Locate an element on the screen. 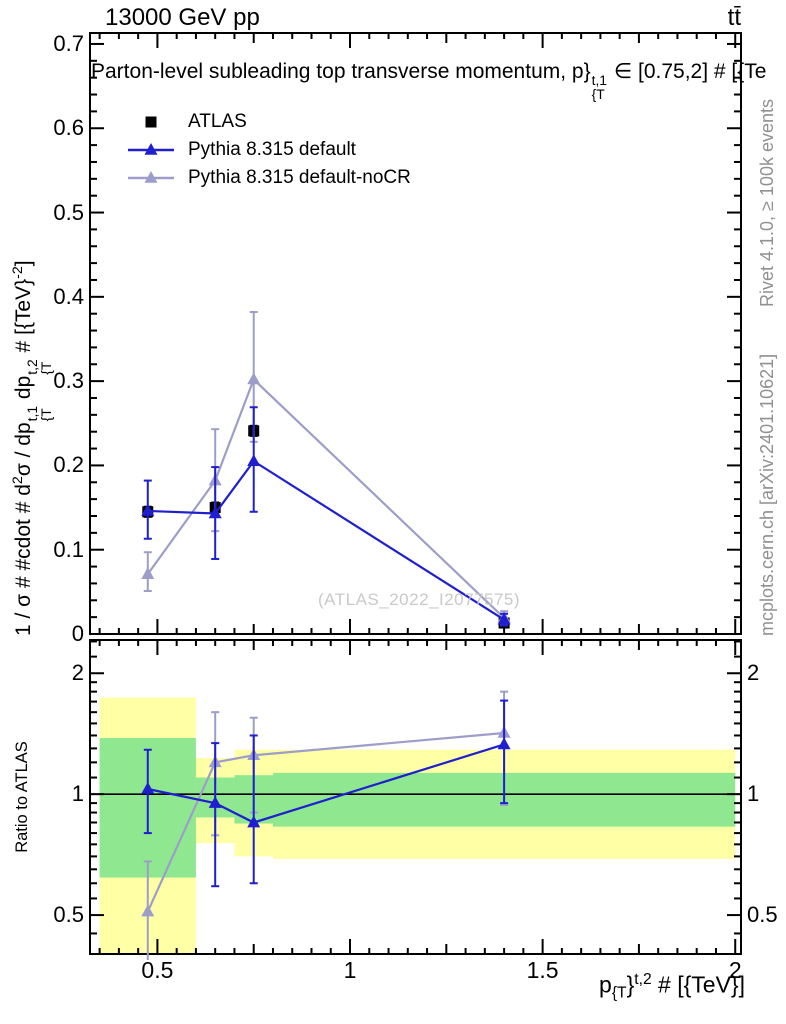 The width and height of the screenshot is (786, 1024). square-marker-icon is located at coordinates (152, 122).